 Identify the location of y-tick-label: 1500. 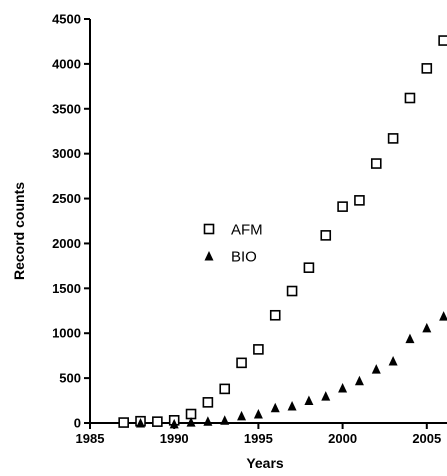
(66, 288).